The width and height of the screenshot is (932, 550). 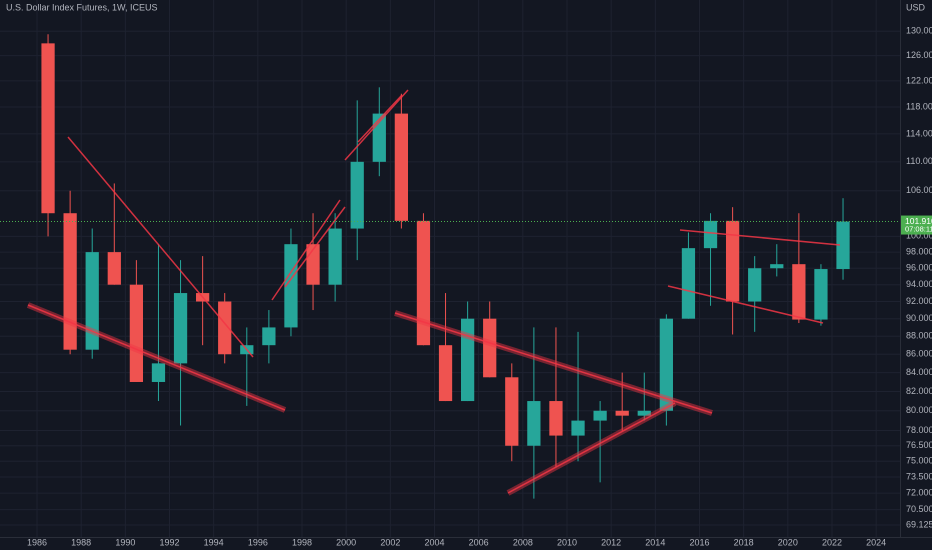 I want to click on y-tick-label: 92.000, so click(x=919, y=301).